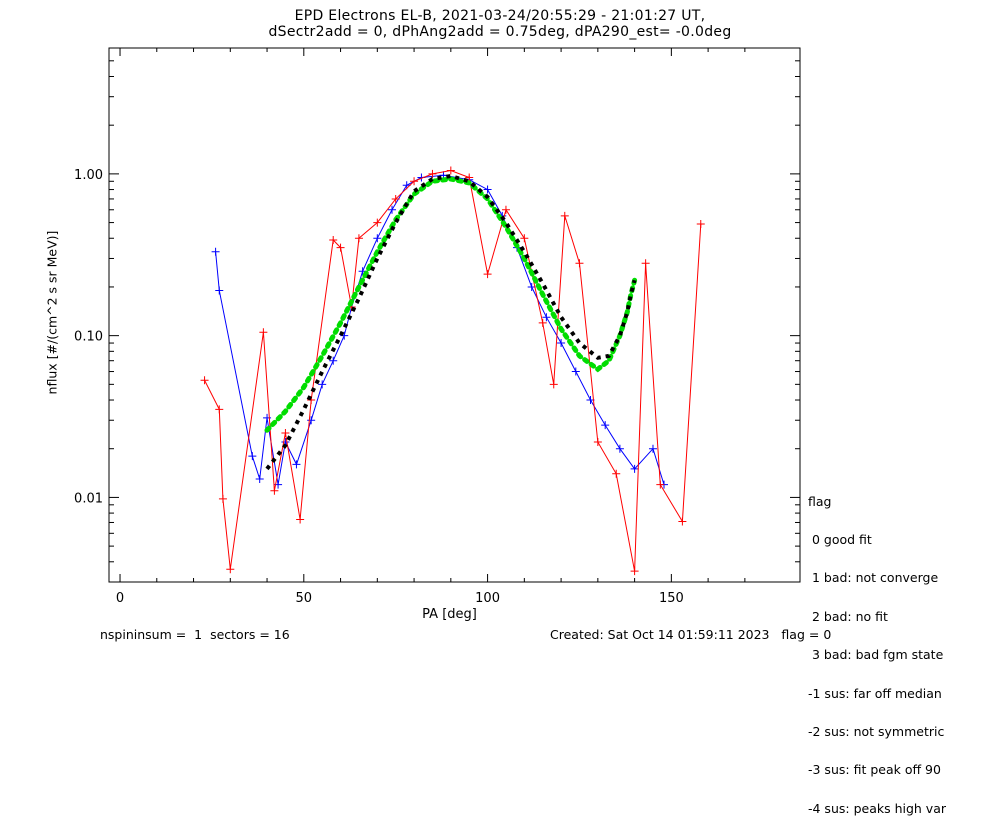 Image resolution: width=1000 pixels, height=828 pixels. I want to click on legend-entry: 1 bad: not converge, so click(873, 578).